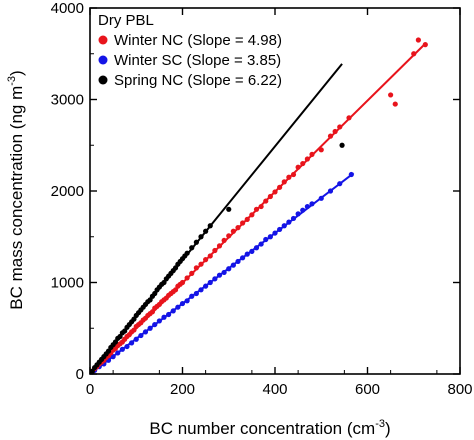  I want to click on legend-label-1: Winter SC (Slope = 3.85), so click(197, 60).